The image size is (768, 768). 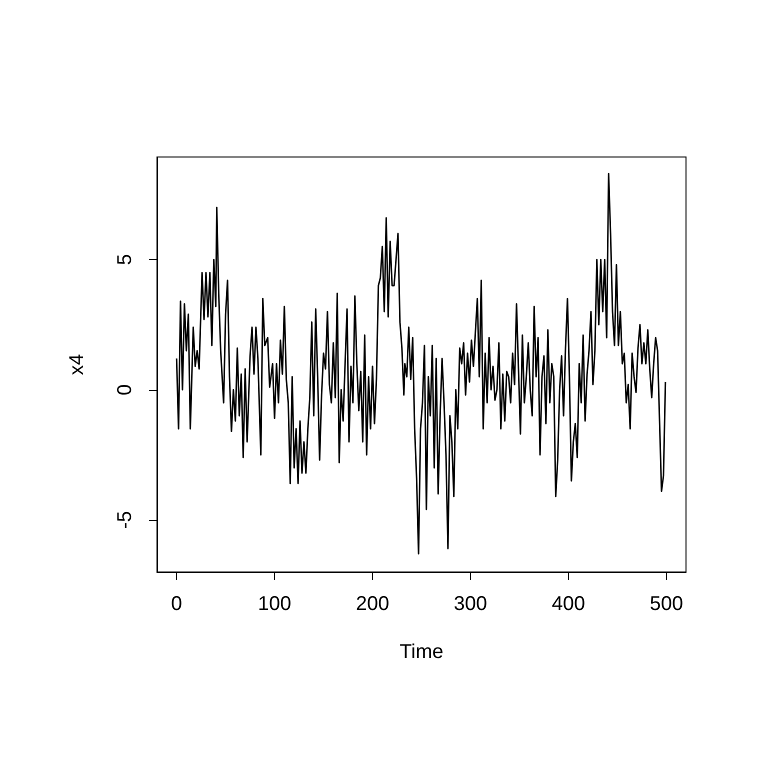 I want to click on x-axis-title: Time, so click(x=422, y=652).